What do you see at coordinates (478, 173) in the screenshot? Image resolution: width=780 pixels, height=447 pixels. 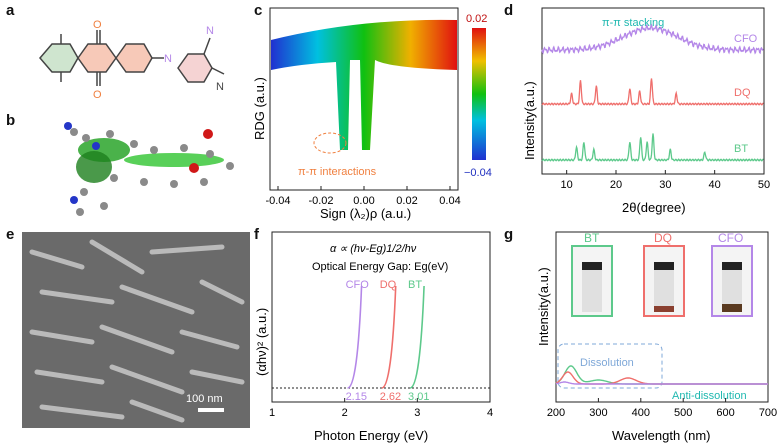 I see `colorbar-min: −0.04` at bounding box center [478, 173].